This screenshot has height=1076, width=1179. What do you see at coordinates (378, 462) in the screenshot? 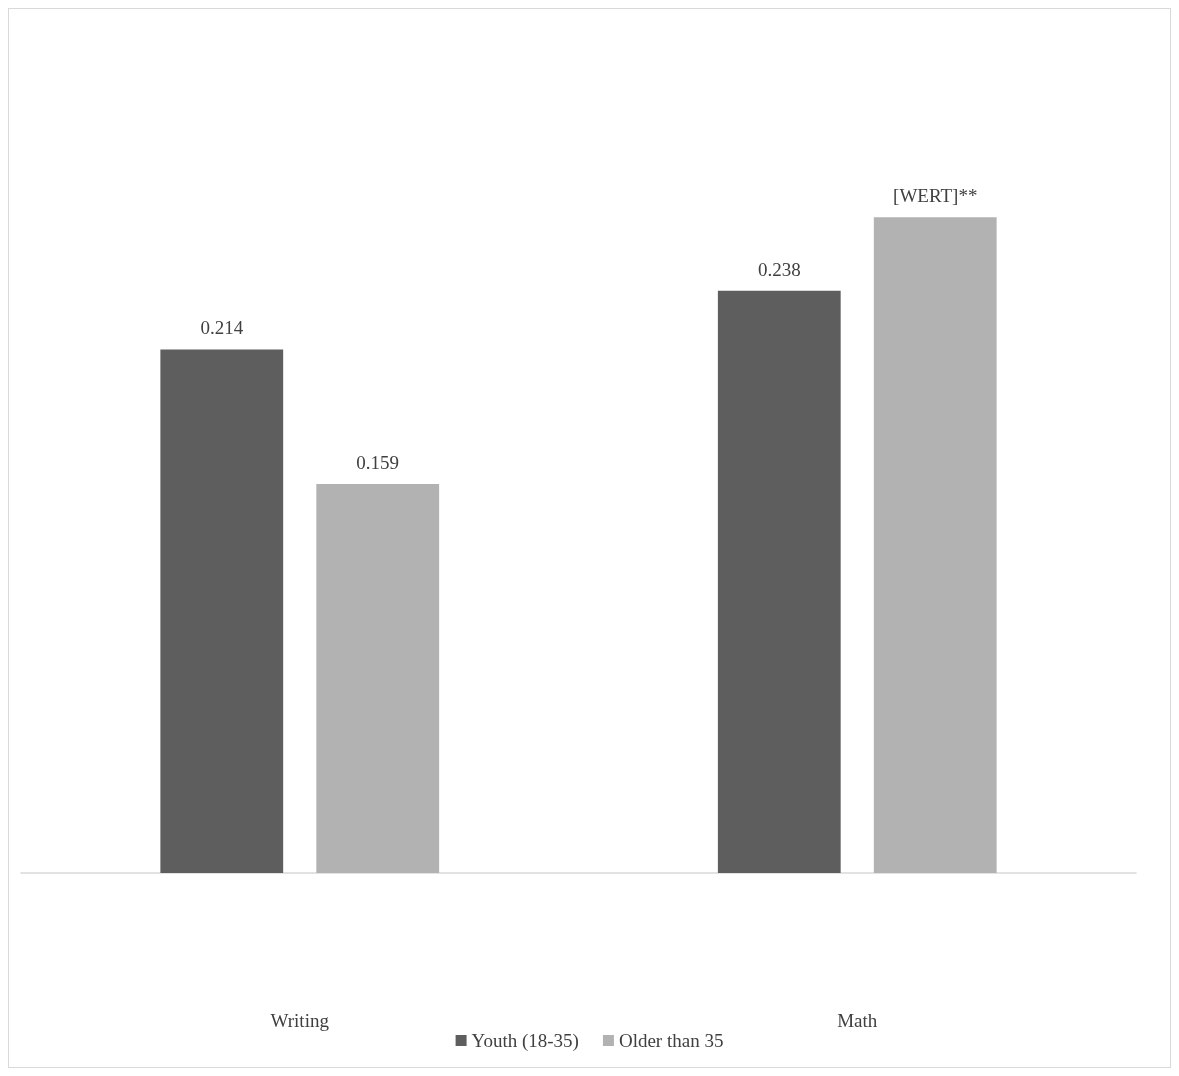
I see `data-label: 0.159` at bounding box center [378, 462].